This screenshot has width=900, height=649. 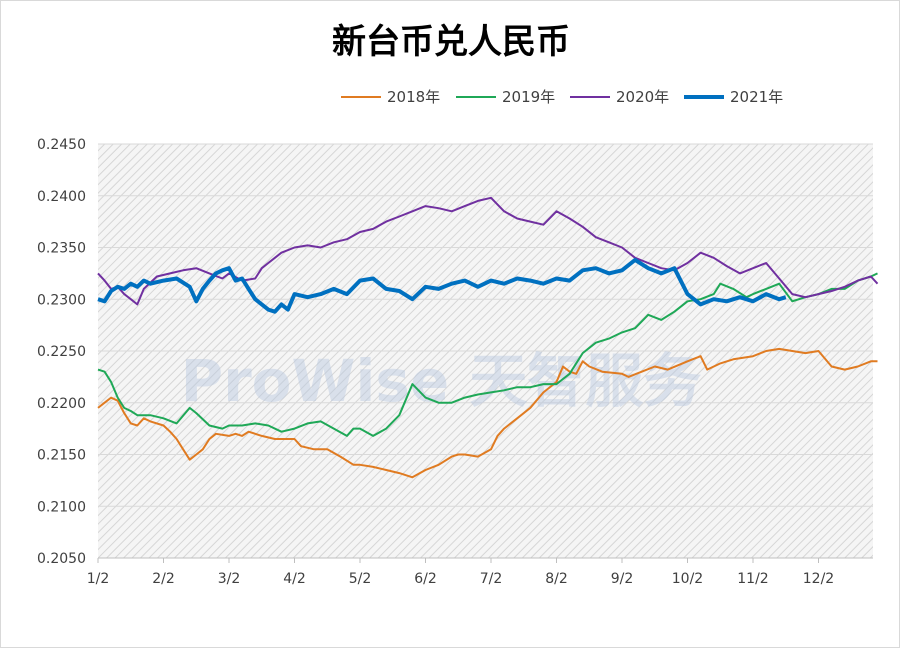 I want to click on chart-title: 新台币兑人民币, so click(x=451, y=42).